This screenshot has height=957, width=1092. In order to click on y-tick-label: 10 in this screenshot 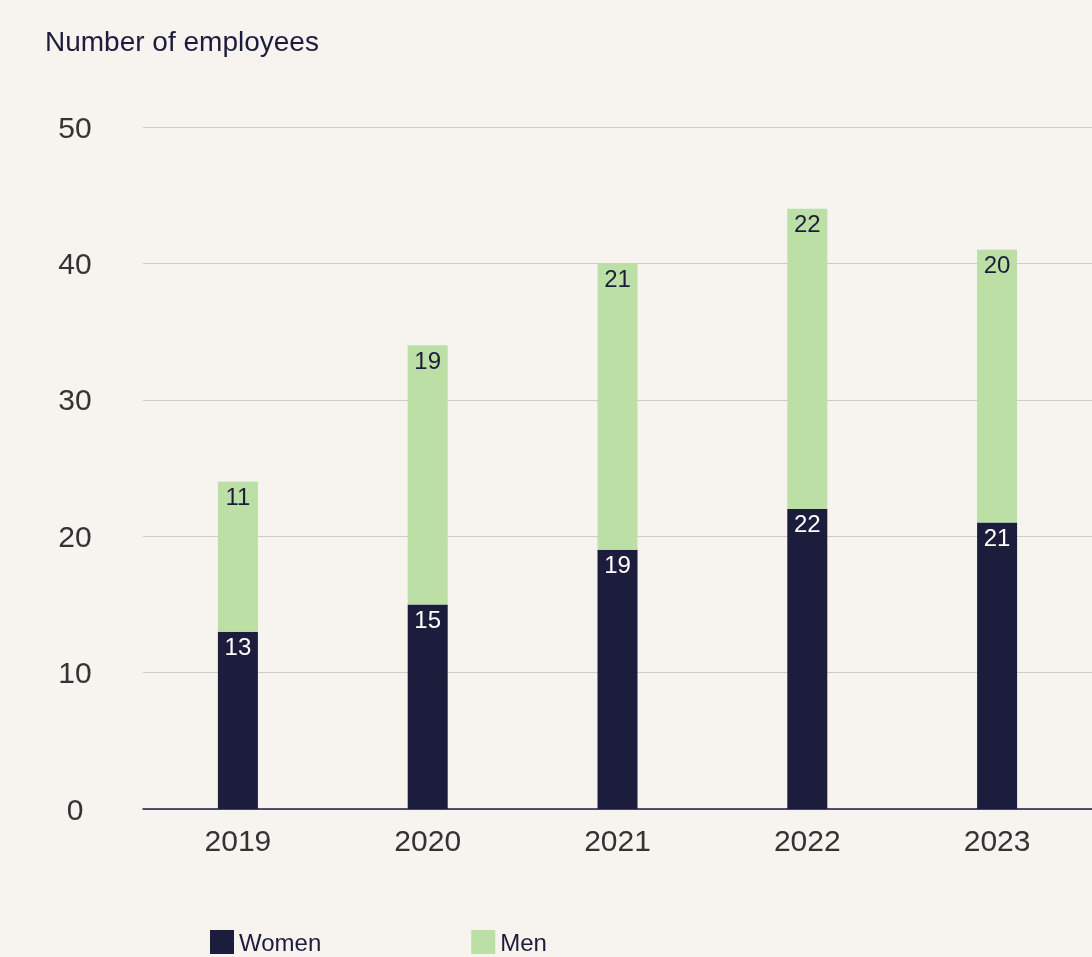, I will do `click(75, 673)`.